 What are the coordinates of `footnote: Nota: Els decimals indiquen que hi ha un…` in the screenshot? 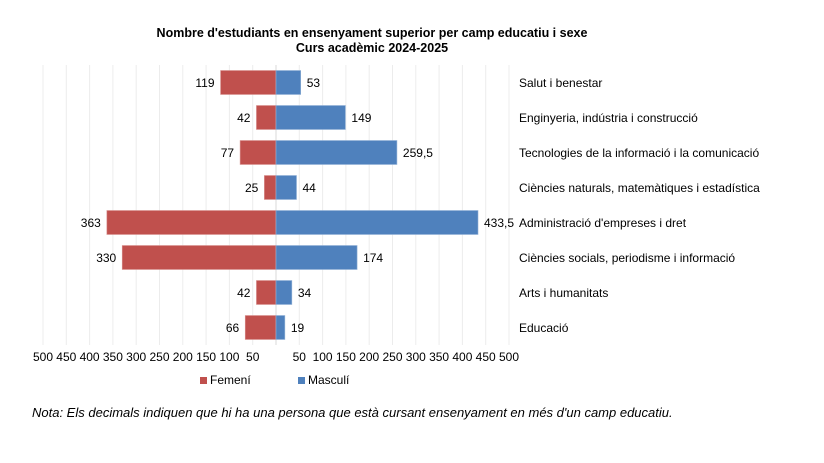 It's located at (352, 412).